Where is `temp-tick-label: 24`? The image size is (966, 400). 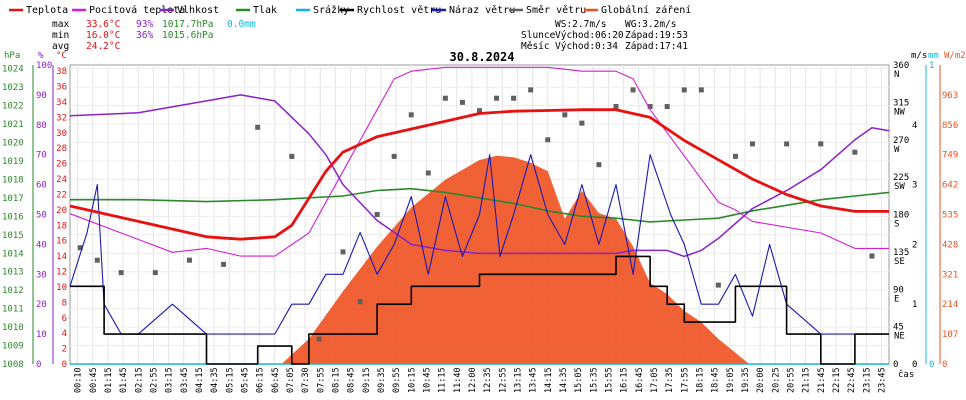 temp-tick-label: 24 is located at coordinates (61, 180).